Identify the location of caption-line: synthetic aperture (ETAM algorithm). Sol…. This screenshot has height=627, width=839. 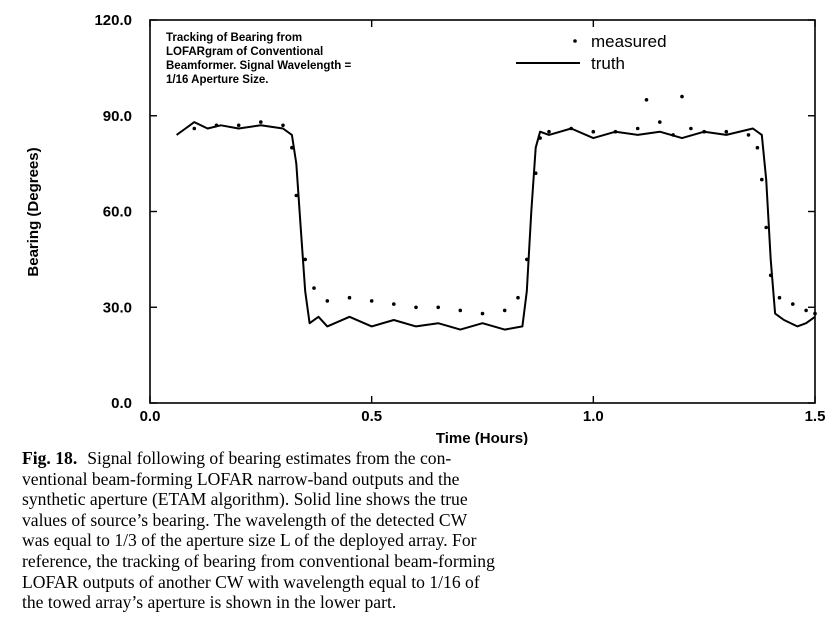
(245, 499).